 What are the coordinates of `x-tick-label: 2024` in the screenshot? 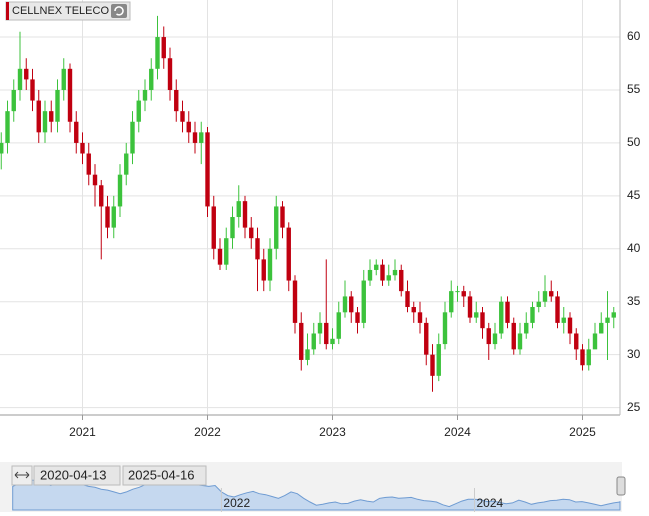 It's located at (457, 432).